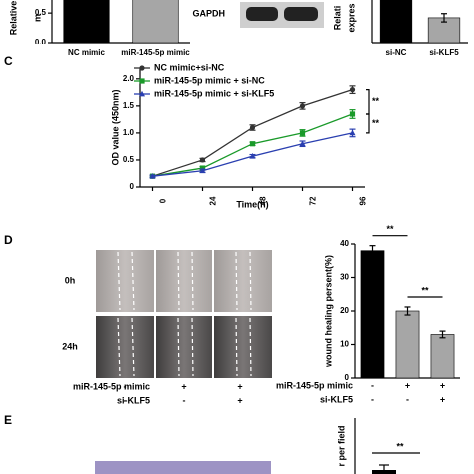  Describe the element at coordinates (344, 344) in the screenshot. I see `y-tick-label: 10` at that location.